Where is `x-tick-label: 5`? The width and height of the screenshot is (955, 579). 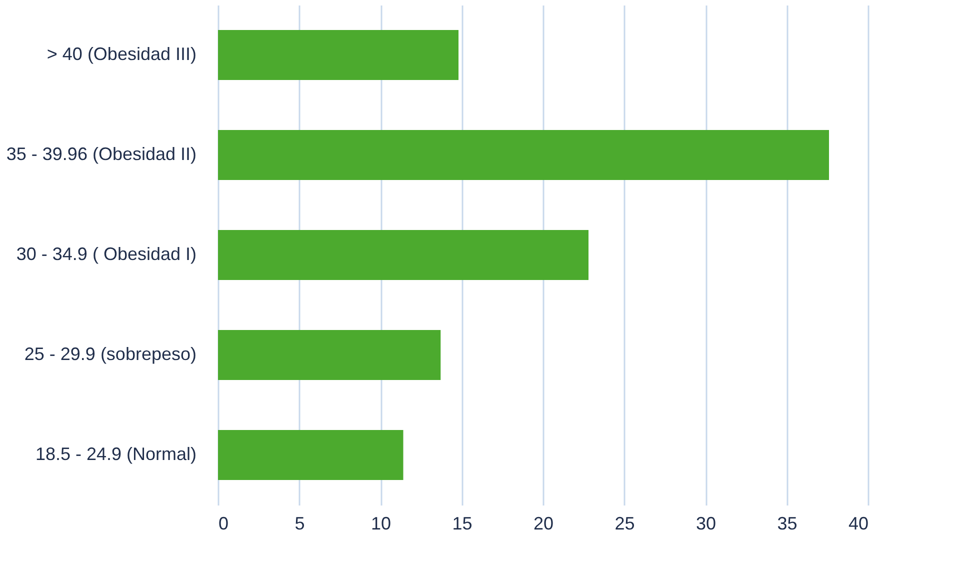
x-tick-label: 5 is located at coordinates (299, 524).